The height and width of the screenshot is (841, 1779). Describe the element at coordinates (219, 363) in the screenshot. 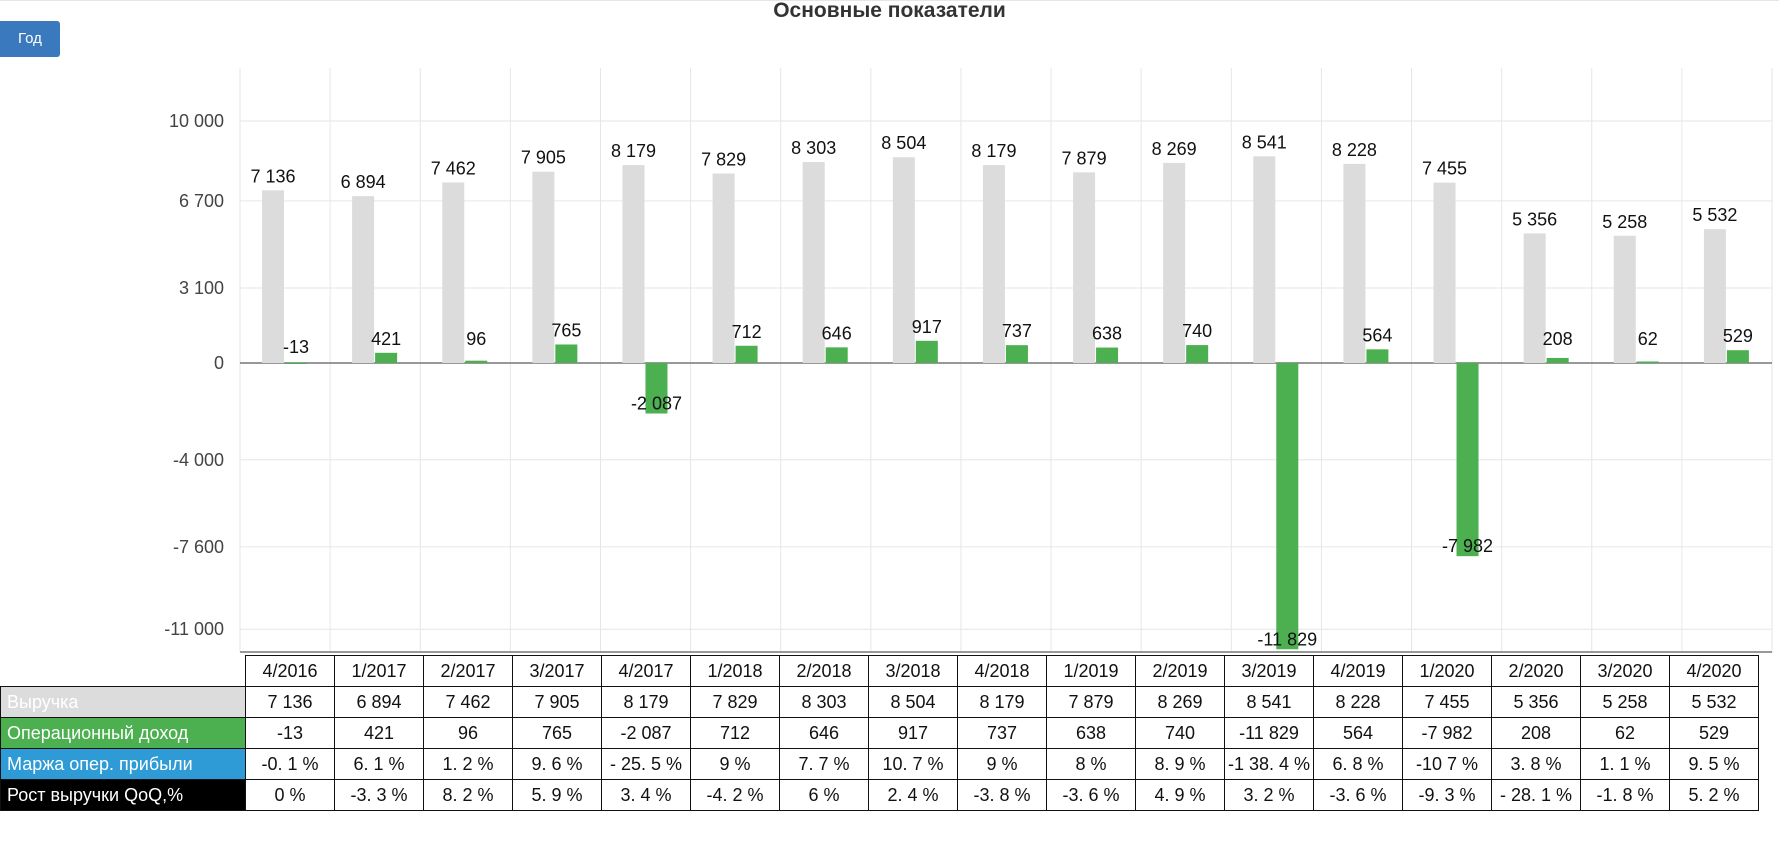

I see `y-tick-label: 0` at that location.